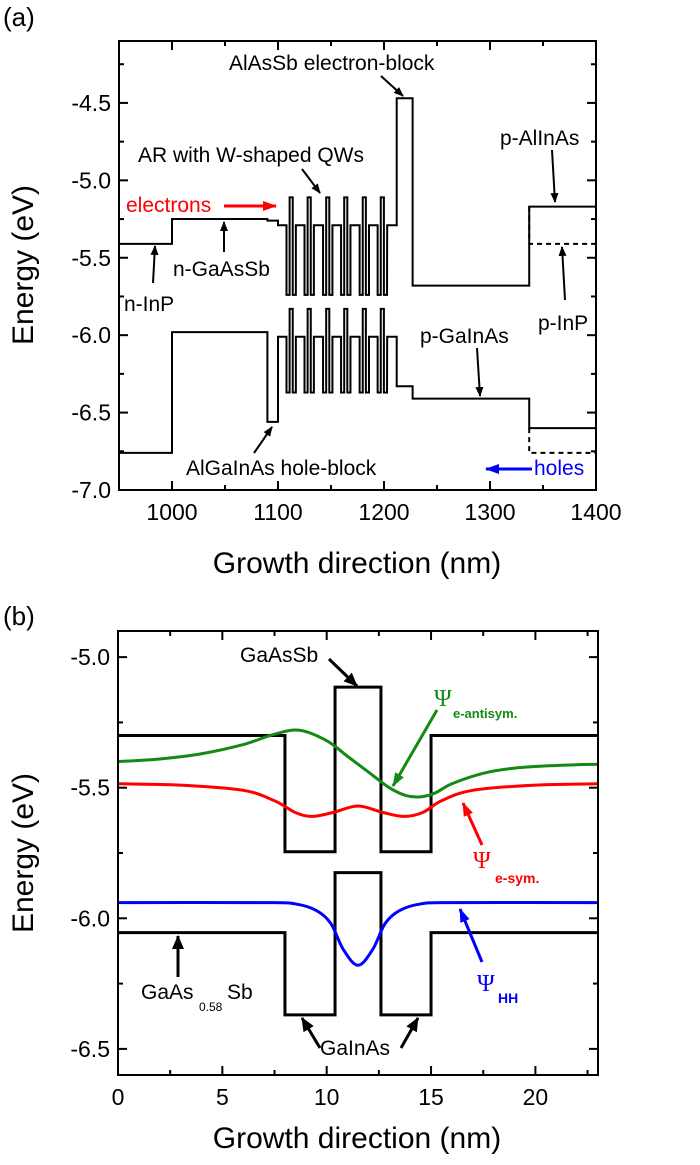  I want to click on panel-0-ytick-label: -7.0, so click(91, 490).